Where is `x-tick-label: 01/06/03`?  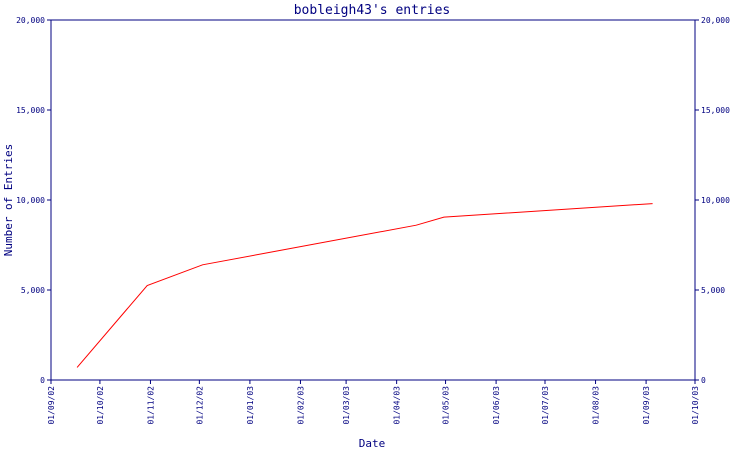
x-tick-label: 01/06/03 is located at coordinates (496, 405).